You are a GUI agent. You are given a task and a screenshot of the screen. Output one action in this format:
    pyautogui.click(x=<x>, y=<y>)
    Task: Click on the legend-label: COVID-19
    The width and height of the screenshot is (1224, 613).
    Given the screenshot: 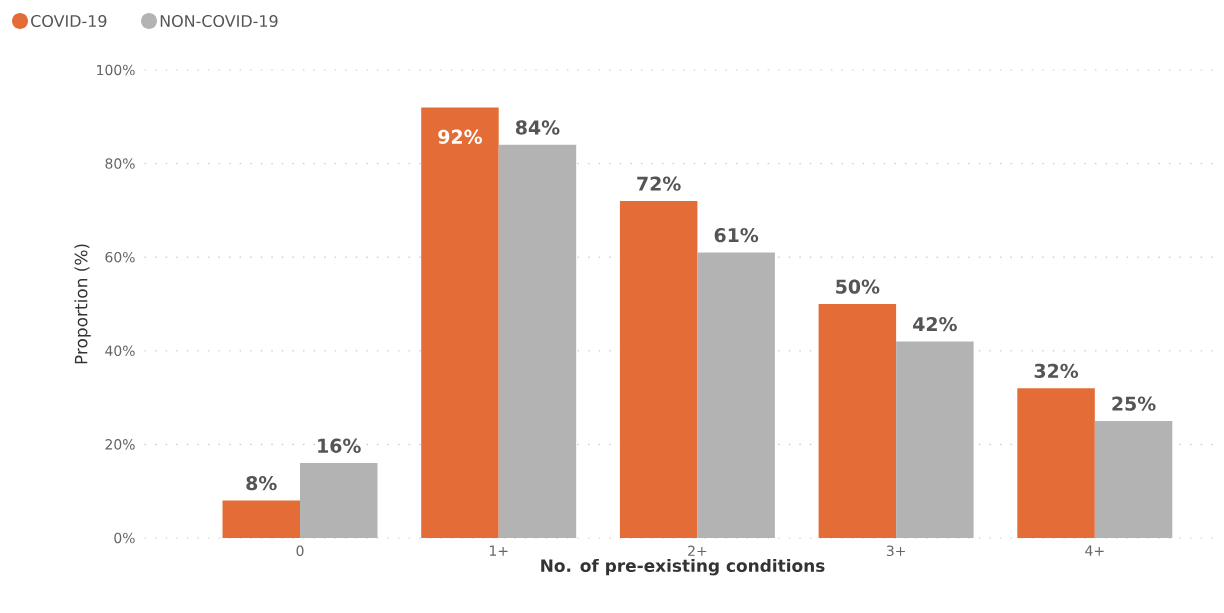 What is the action you would take?
    pyautogui.click(x=69, y=21)
    